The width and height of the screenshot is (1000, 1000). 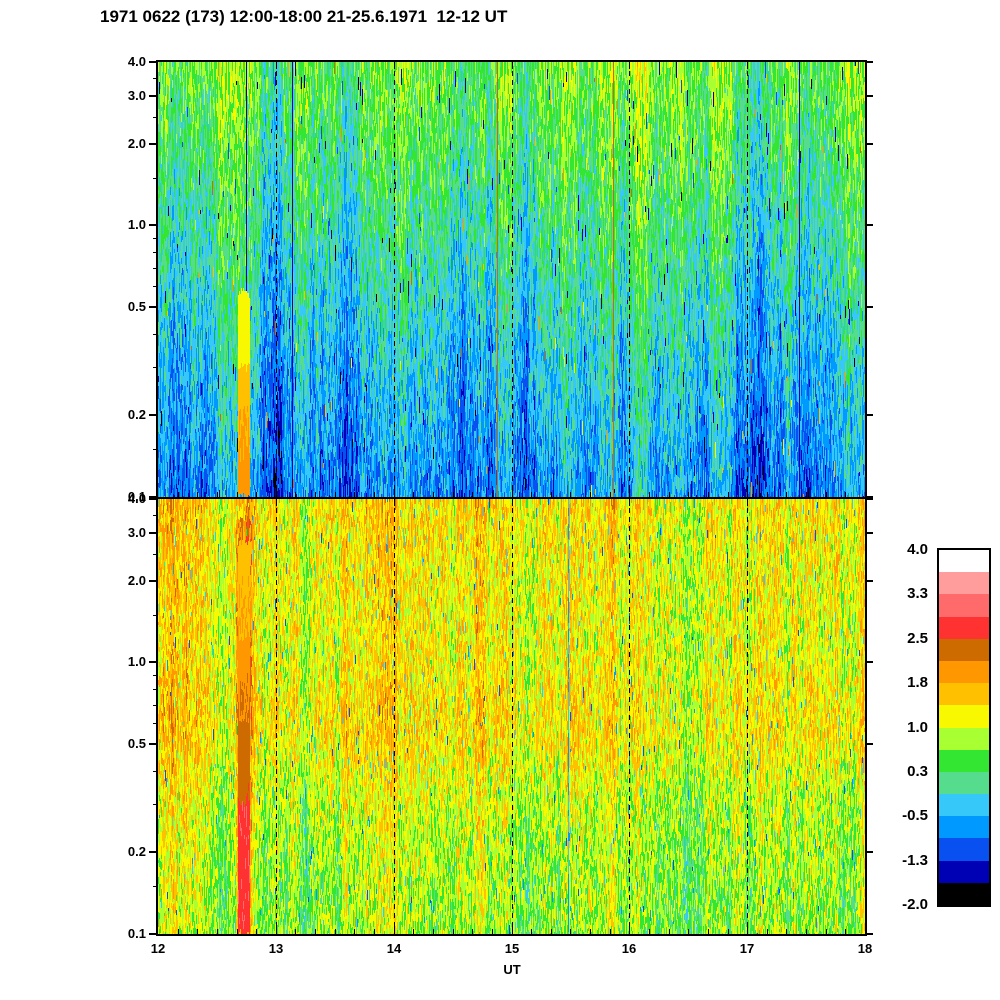 What do you see at coordinates (917, 727) in the screenshot?
I see `colorbar-tick-label: 1.0` at bounding box center [917, 727].